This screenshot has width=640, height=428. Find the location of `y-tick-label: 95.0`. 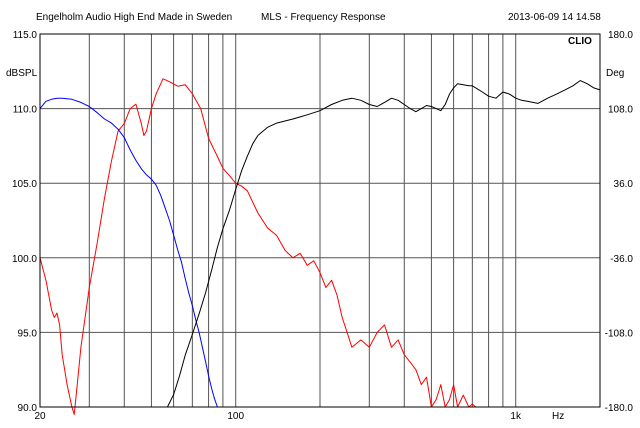

y-tick-label: 95.0 is located at coordinates (28, 333).